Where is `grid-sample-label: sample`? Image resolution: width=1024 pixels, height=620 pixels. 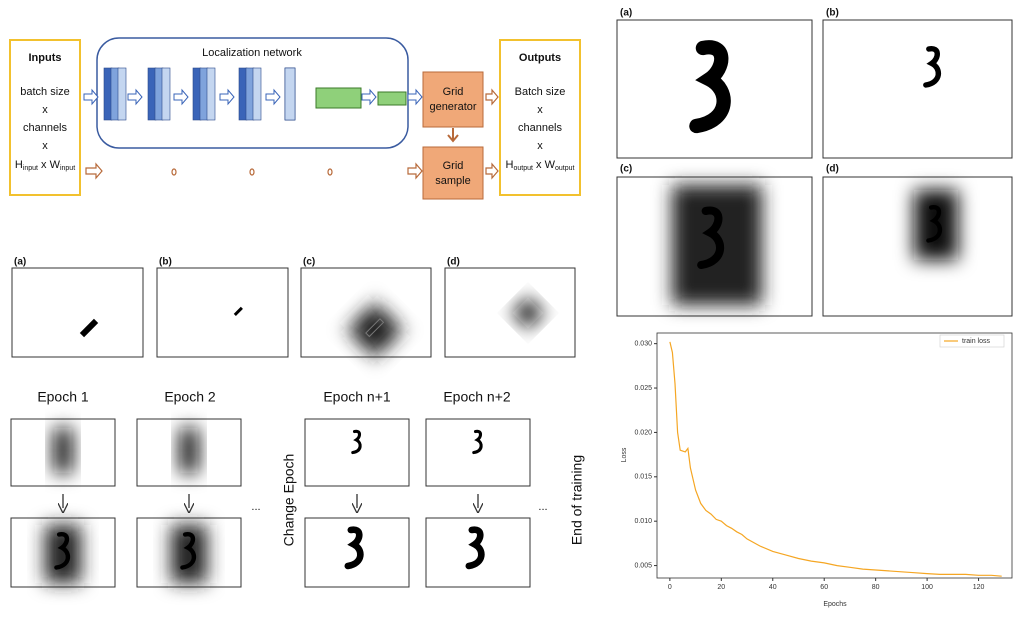
grid-sample-label: sample is located at coordinates (452, 181).